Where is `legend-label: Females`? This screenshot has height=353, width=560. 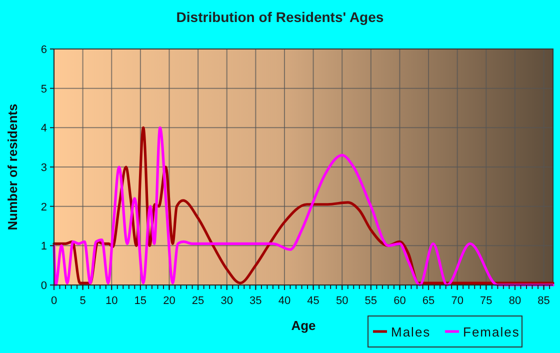 legend-label: Females is located at coordinates (491, 332).